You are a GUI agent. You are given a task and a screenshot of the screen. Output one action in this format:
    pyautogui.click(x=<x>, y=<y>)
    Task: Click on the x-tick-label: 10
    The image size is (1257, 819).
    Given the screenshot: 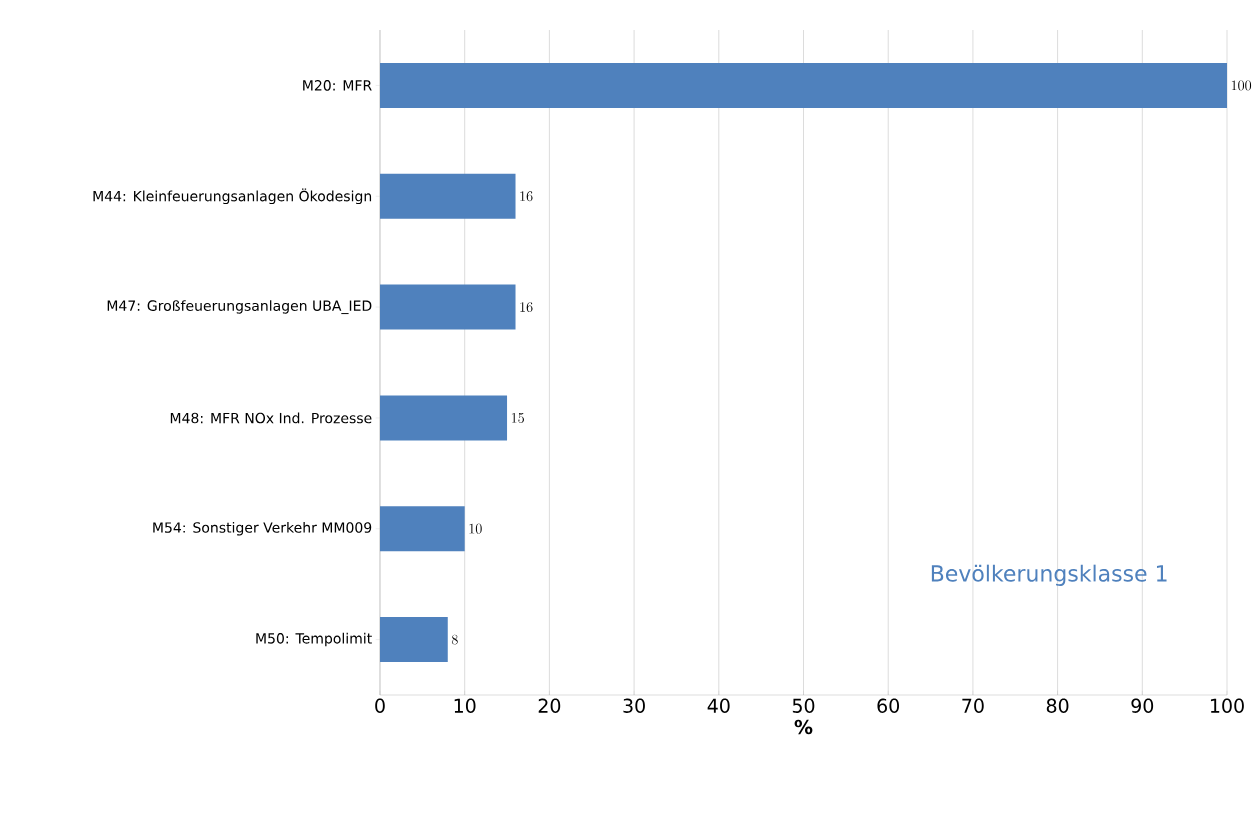 What is the action you would take?
    pyautogui.click(x=465, y=705)
    